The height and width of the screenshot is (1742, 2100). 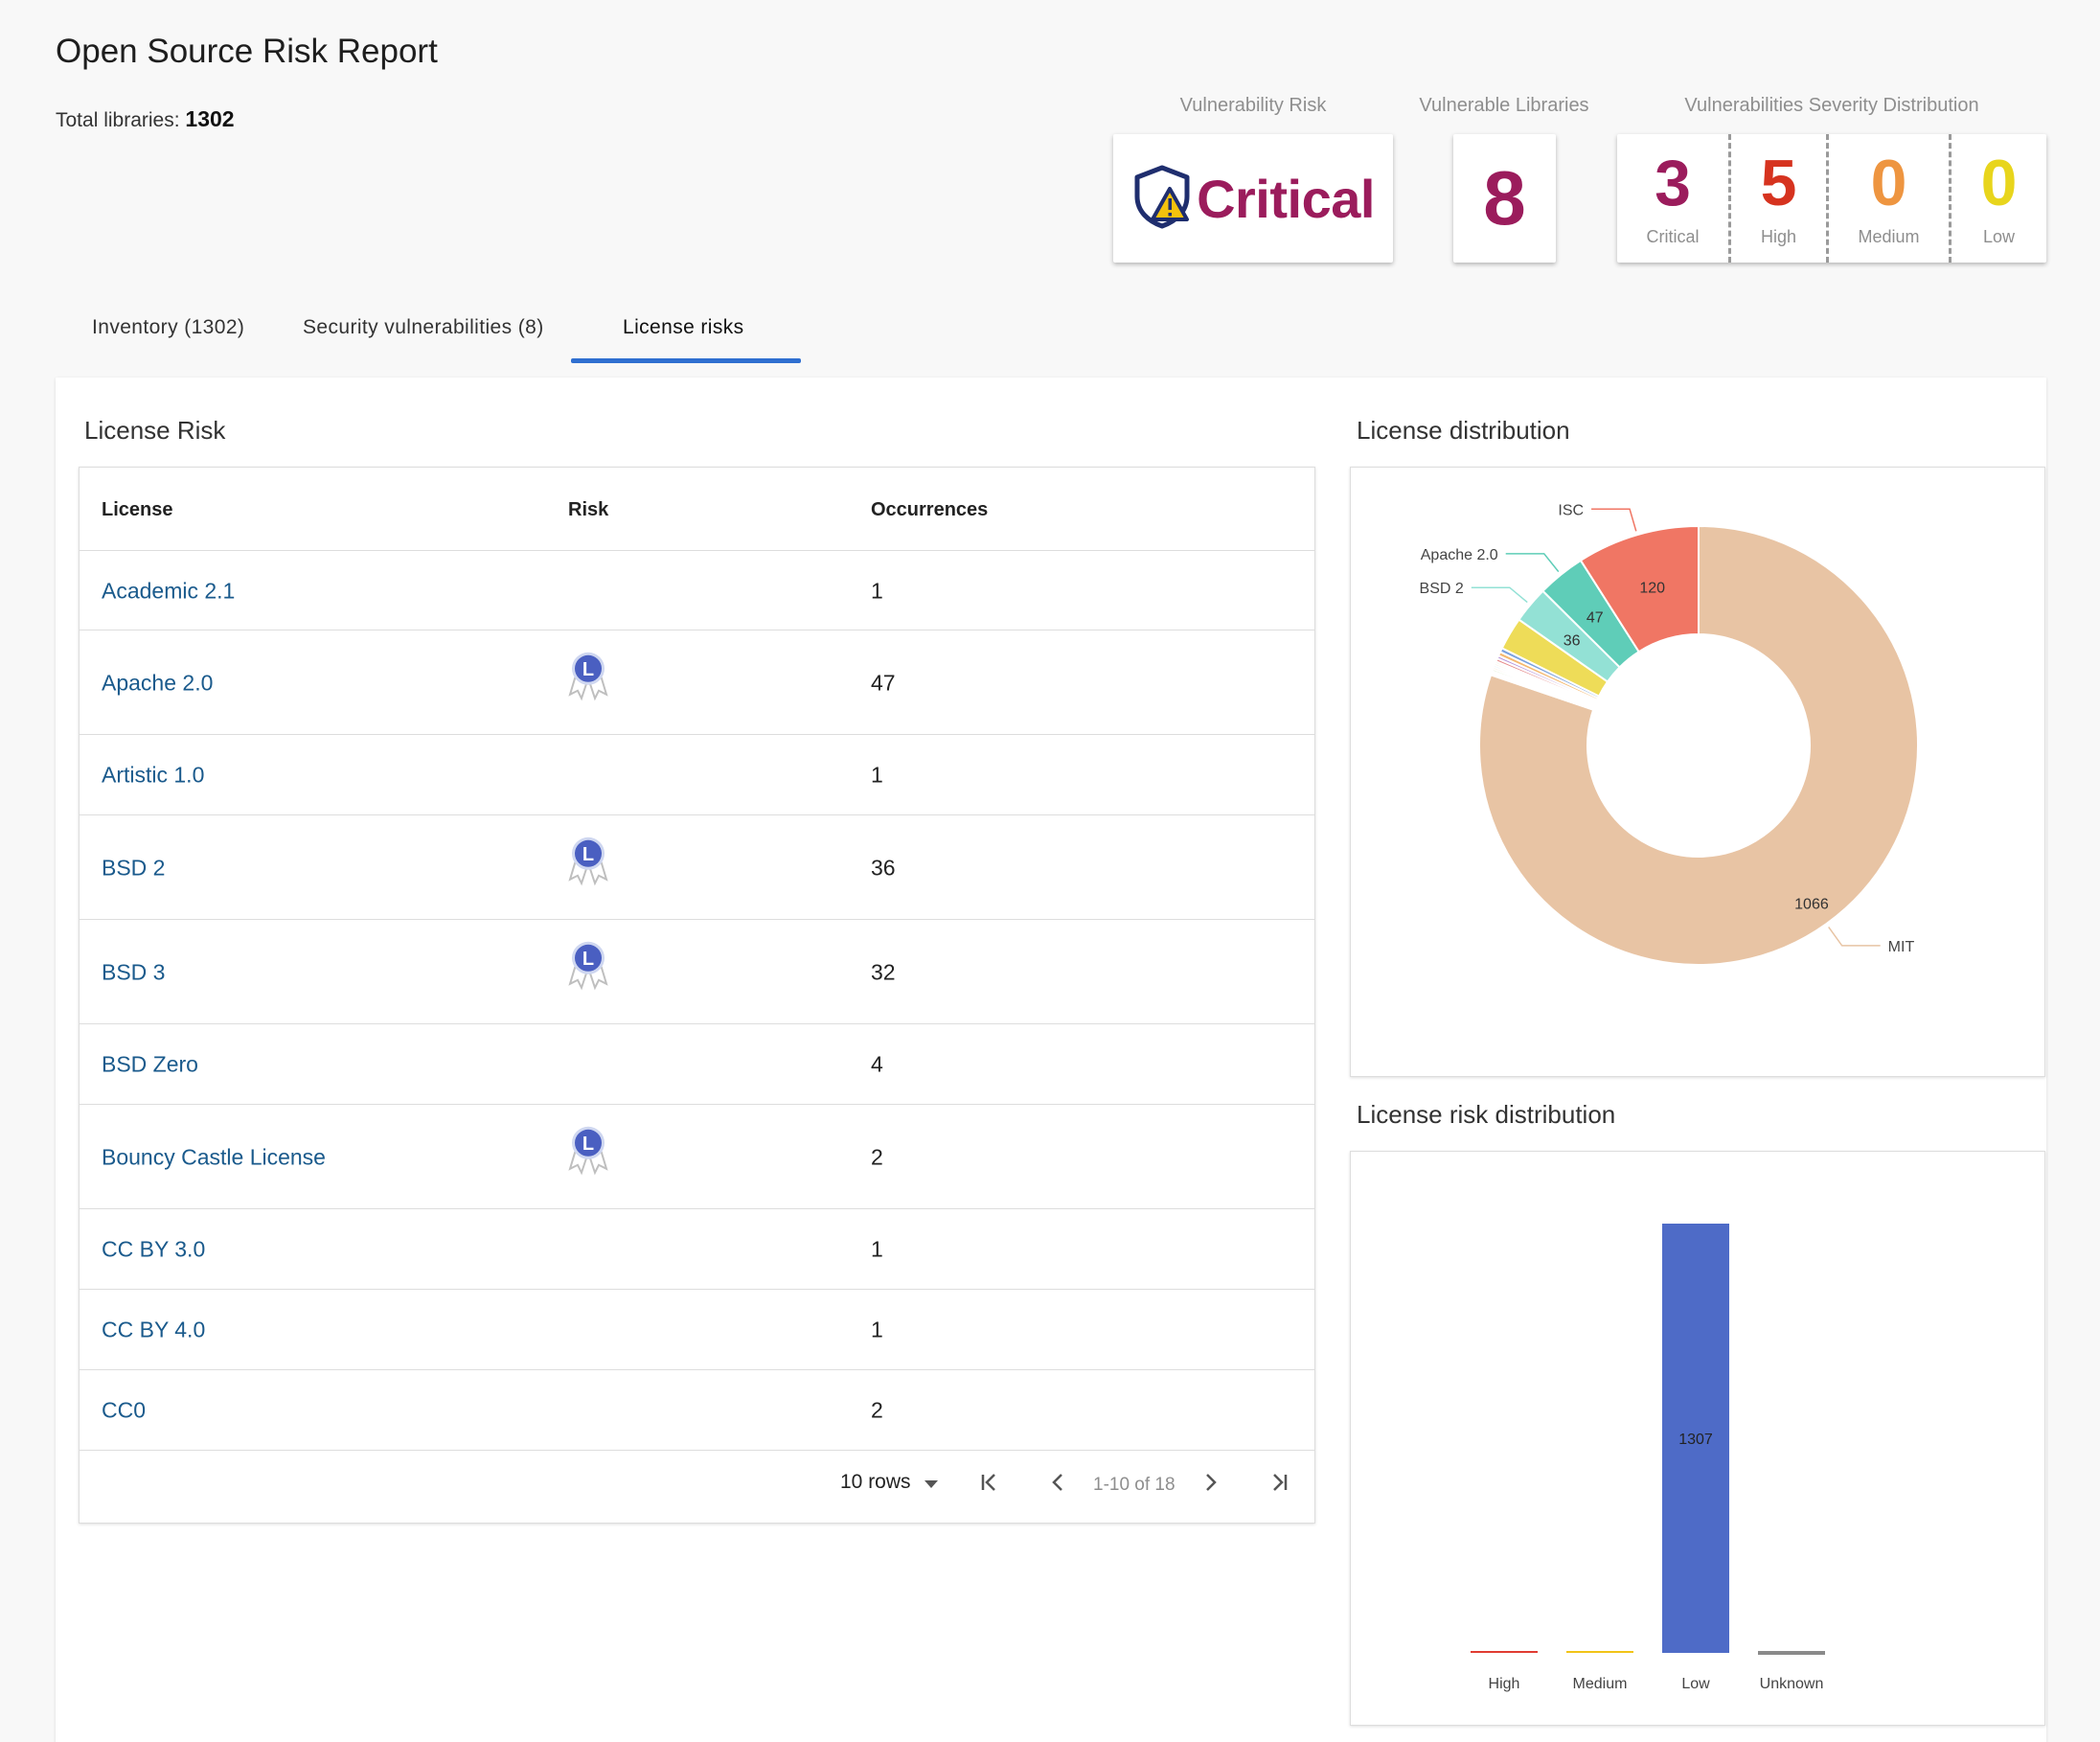 What do you see at coordinates (697, 1064) in the screenshot?
I see `table-row: BSD Zero 4` at bounding box center [697, 1064].